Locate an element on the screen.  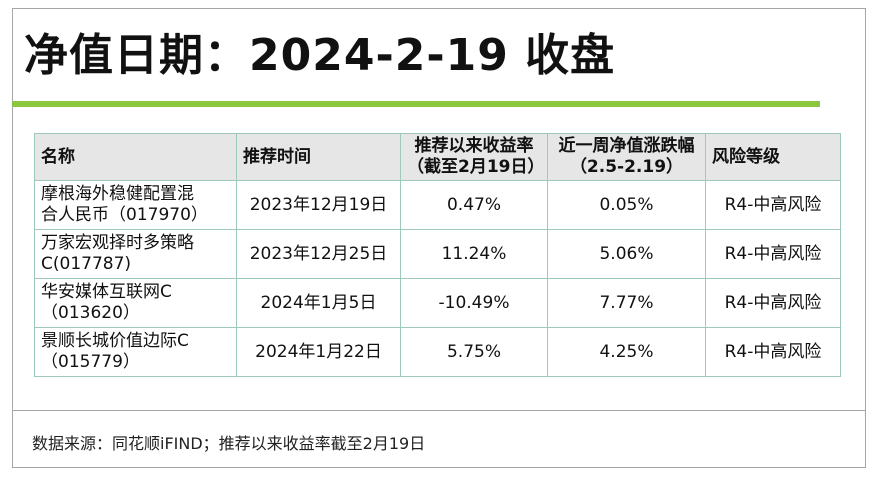
week-change-cell: 7.77% is located at coordinates (626, 303).